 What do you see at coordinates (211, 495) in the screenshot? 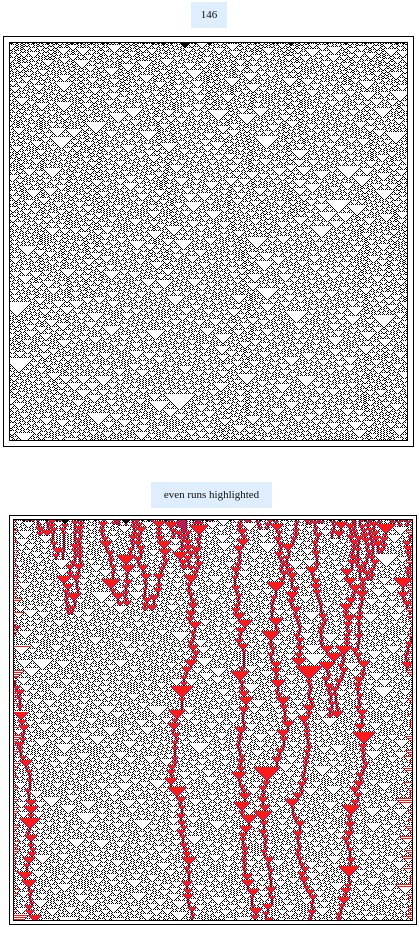
I see `bottom-panel-caption: even runs highlighted` at bounding box center [211, 495].